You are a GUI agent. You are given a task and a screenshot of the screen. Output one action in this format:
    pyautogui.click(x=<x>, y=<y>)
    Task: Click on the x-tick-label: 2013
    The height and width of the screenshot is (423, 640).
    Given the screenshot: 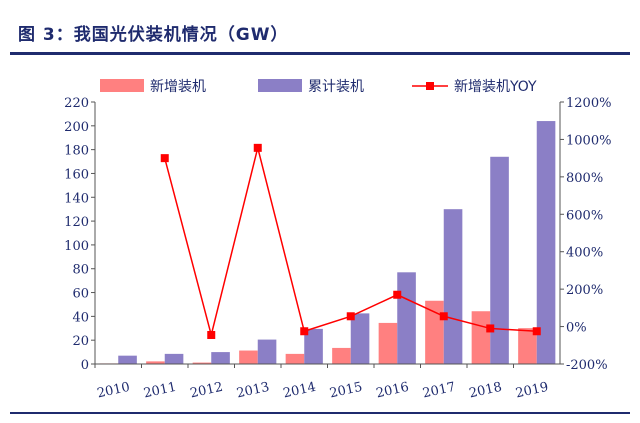 What is the action you would take?
    pyautogui.click(x=252, y=391)
    